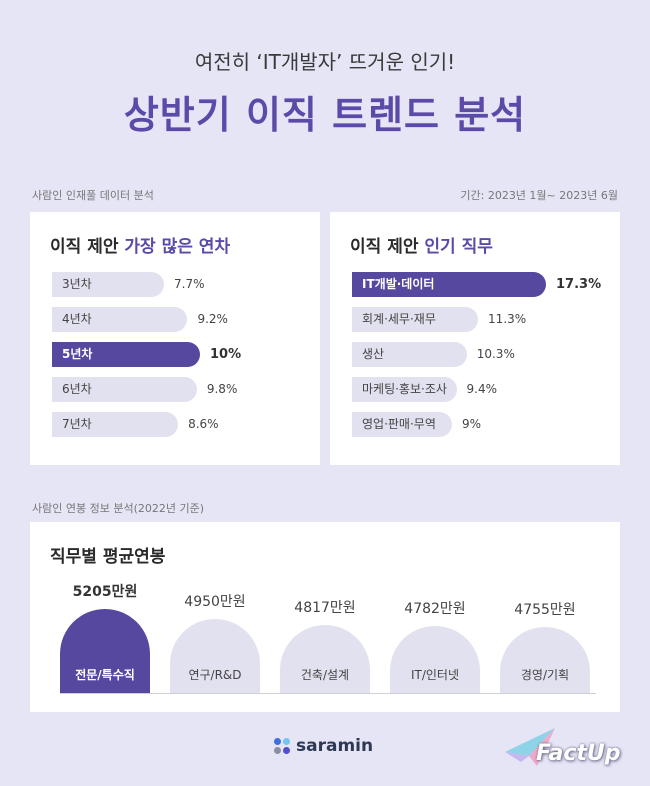 Image resolution: width=650 pixels, height=786 pixels. I want to click on bar-value-label: 10%, so click(226, 354).